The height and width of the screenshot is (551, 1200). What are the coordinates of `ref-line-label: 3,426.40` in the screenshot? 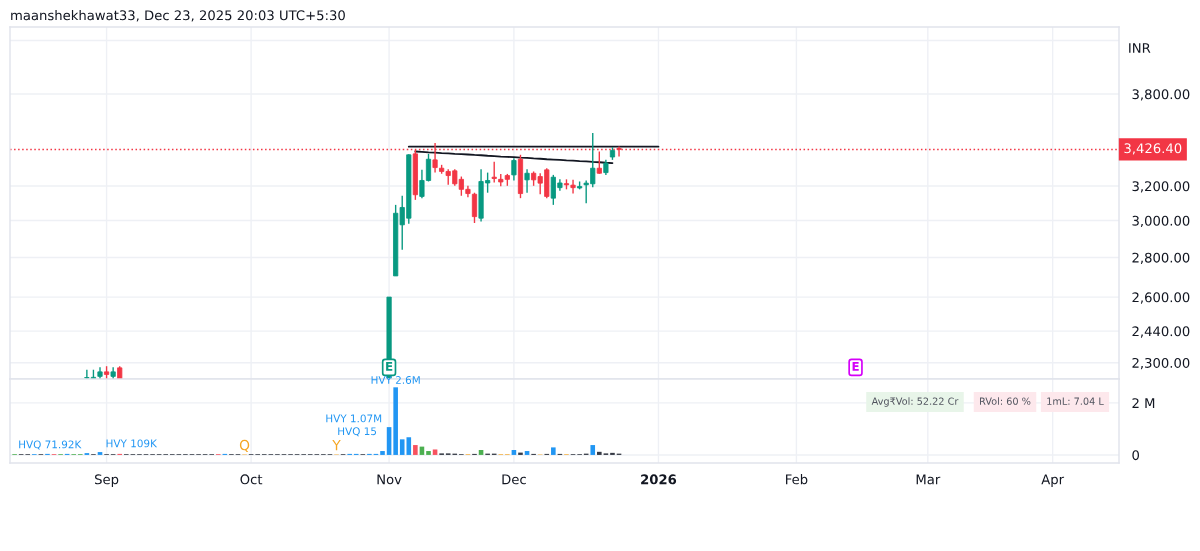 It's located at (1153, 149).